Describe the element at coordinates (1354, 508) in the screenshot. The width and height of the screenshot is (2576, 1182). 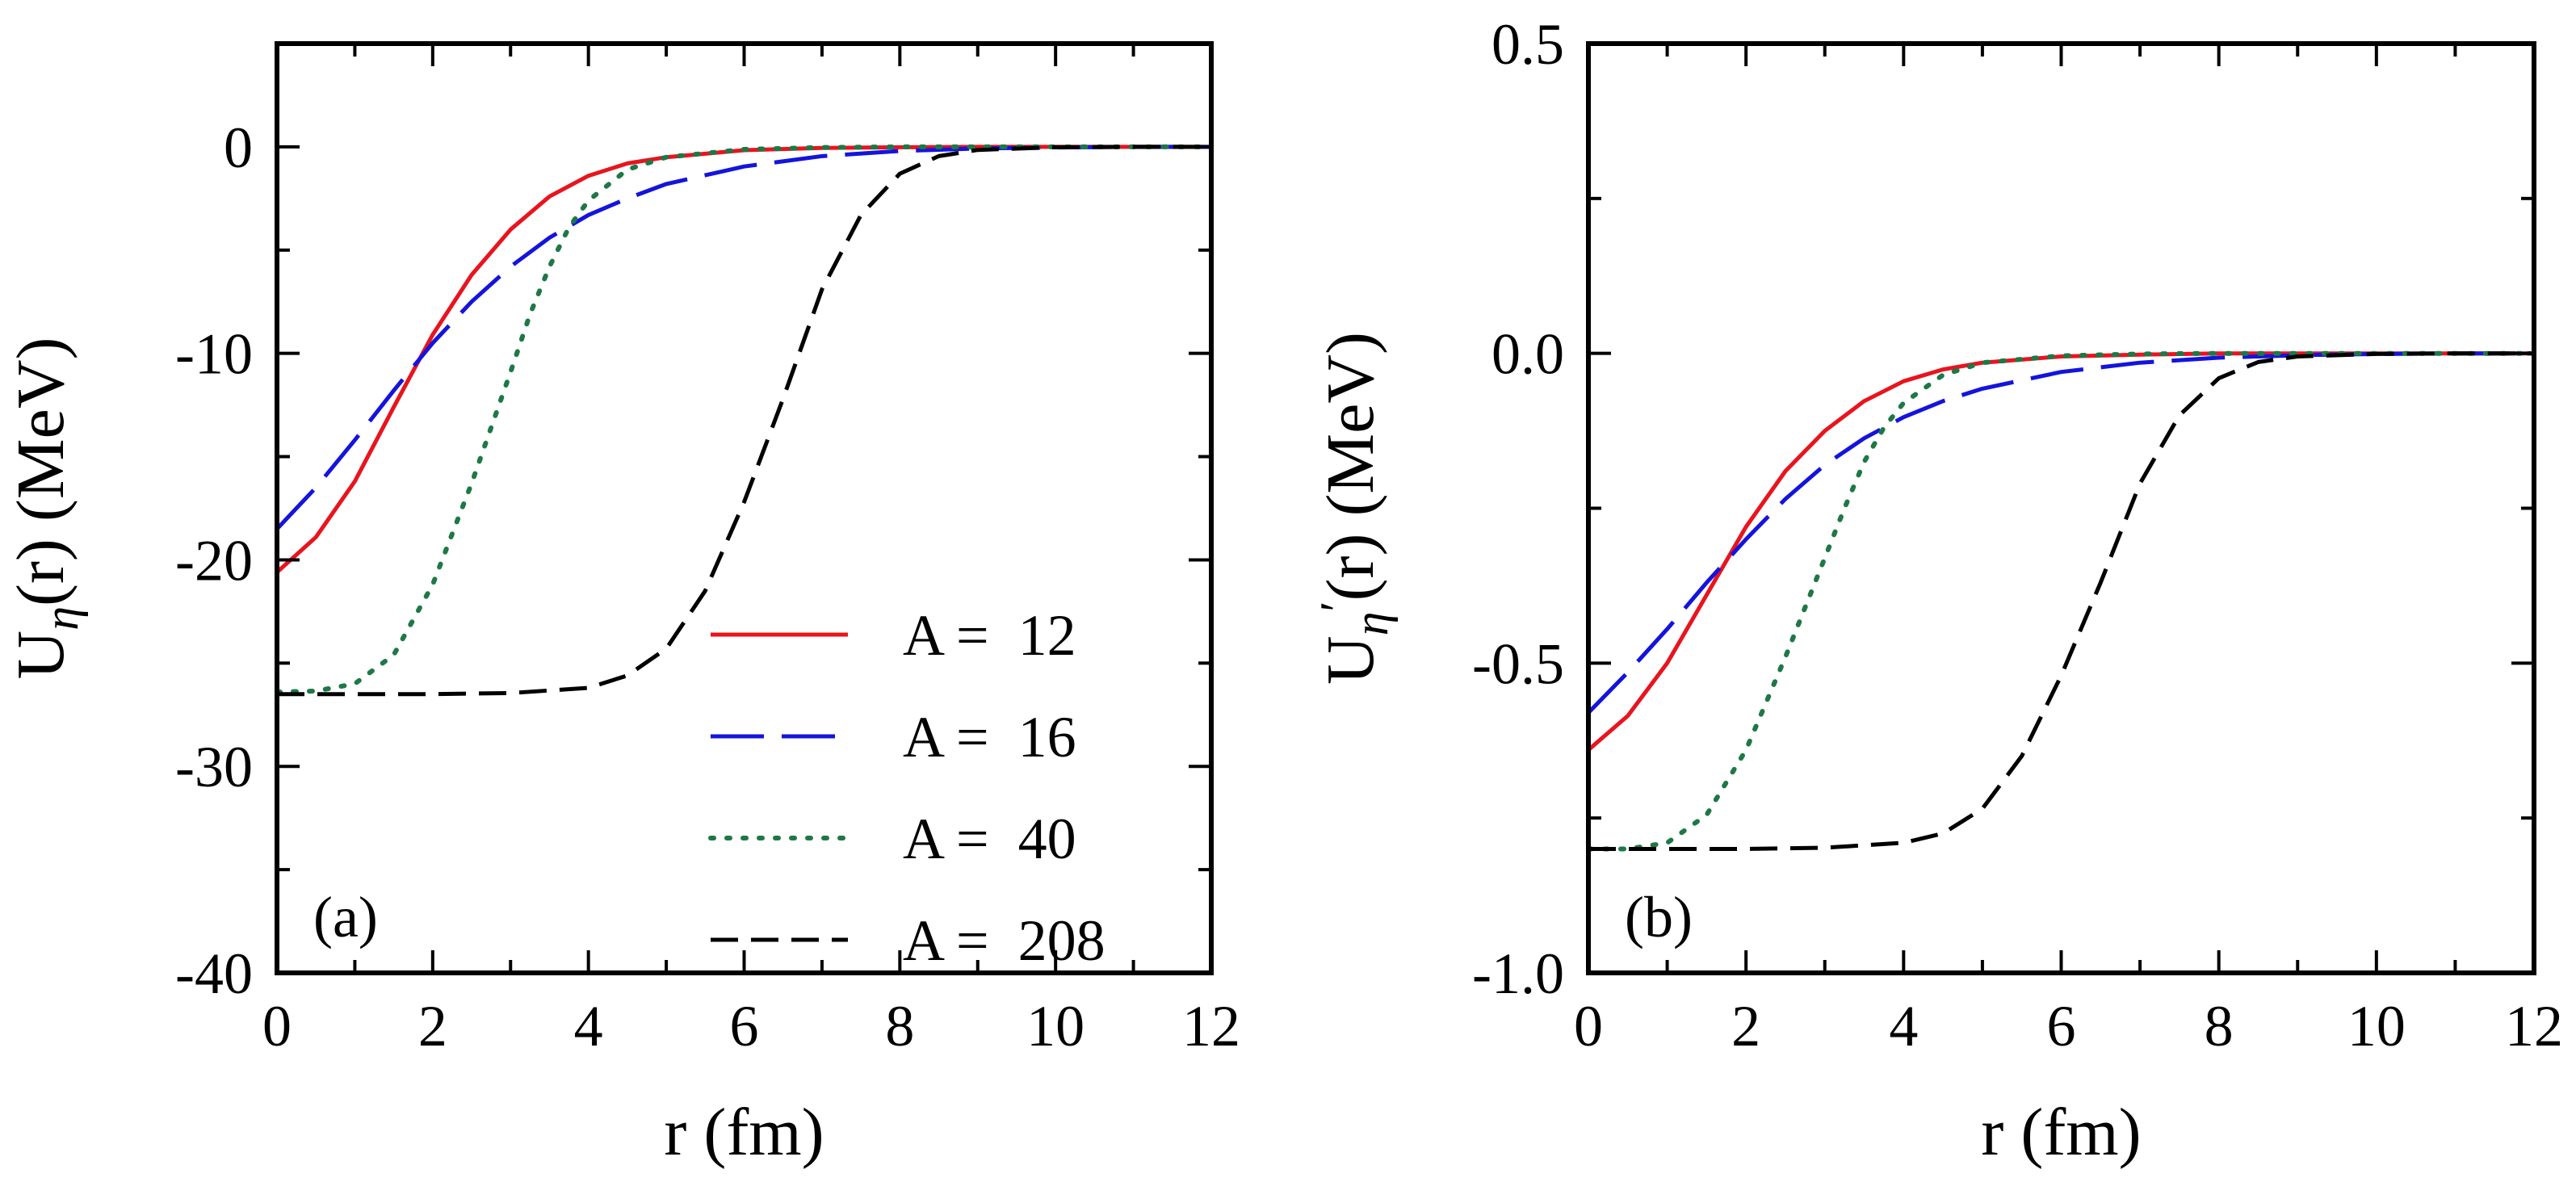
I see `y-axis-label: Uη′(r) (MeV)` at that location.